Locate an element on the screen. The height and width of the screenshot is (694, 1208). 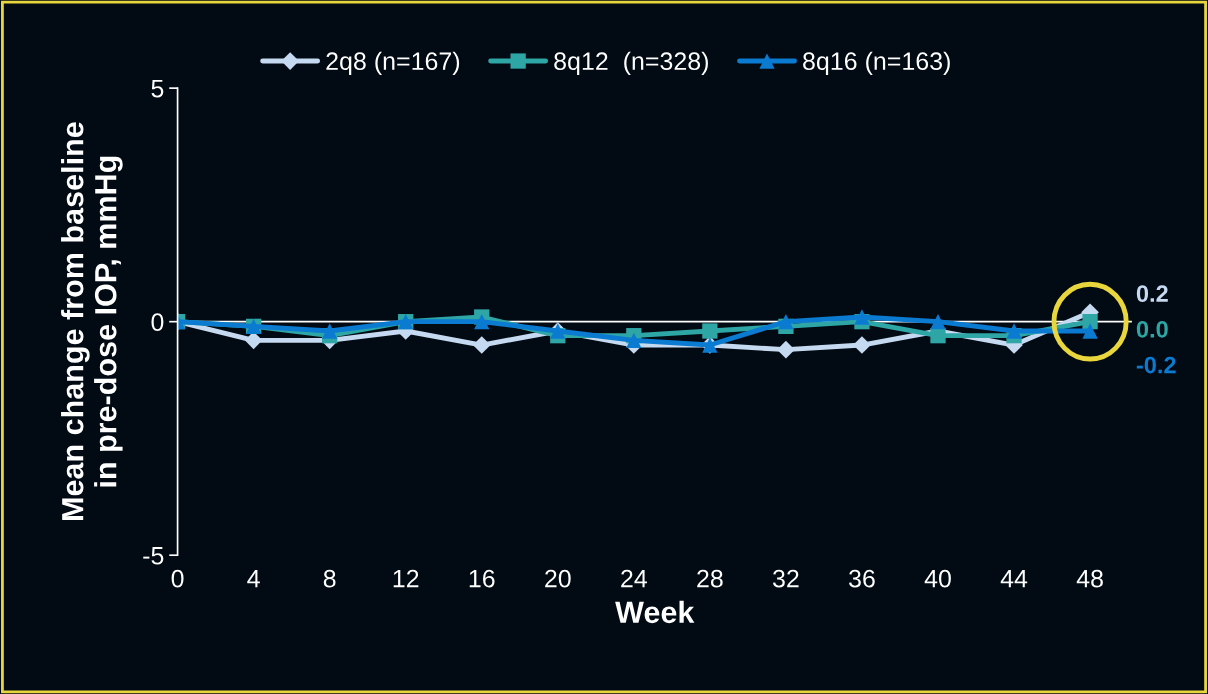
x-tick-label: 24 is located at coordinates (634, 578).